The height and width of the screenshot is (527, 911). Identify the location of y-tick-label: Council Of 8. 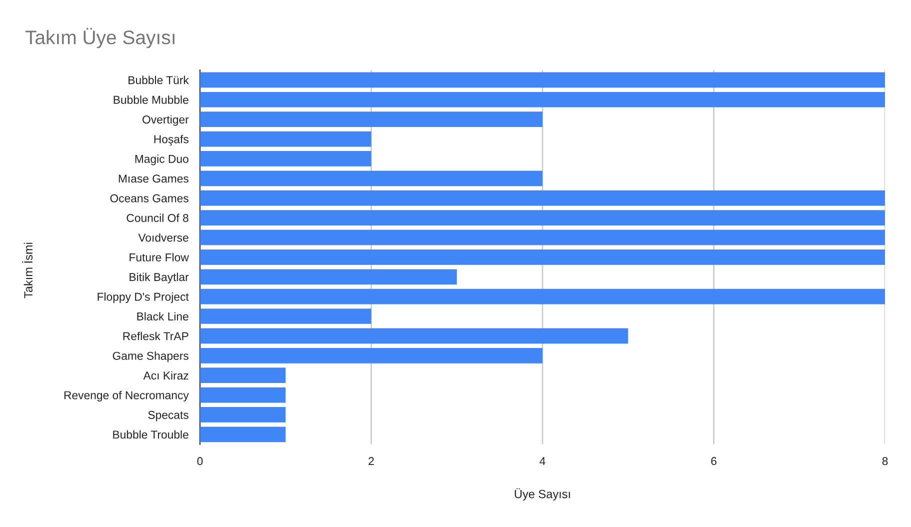
(157, 218).